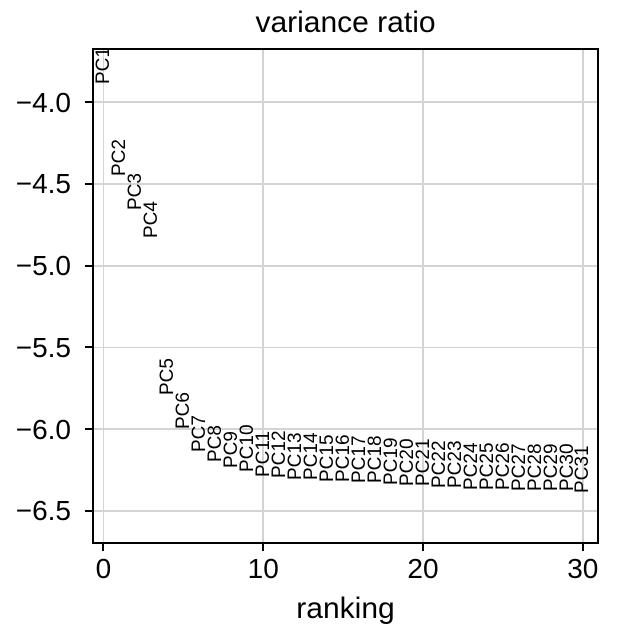  I want to click on y-tick-label: −6.0, so click(43, 429).